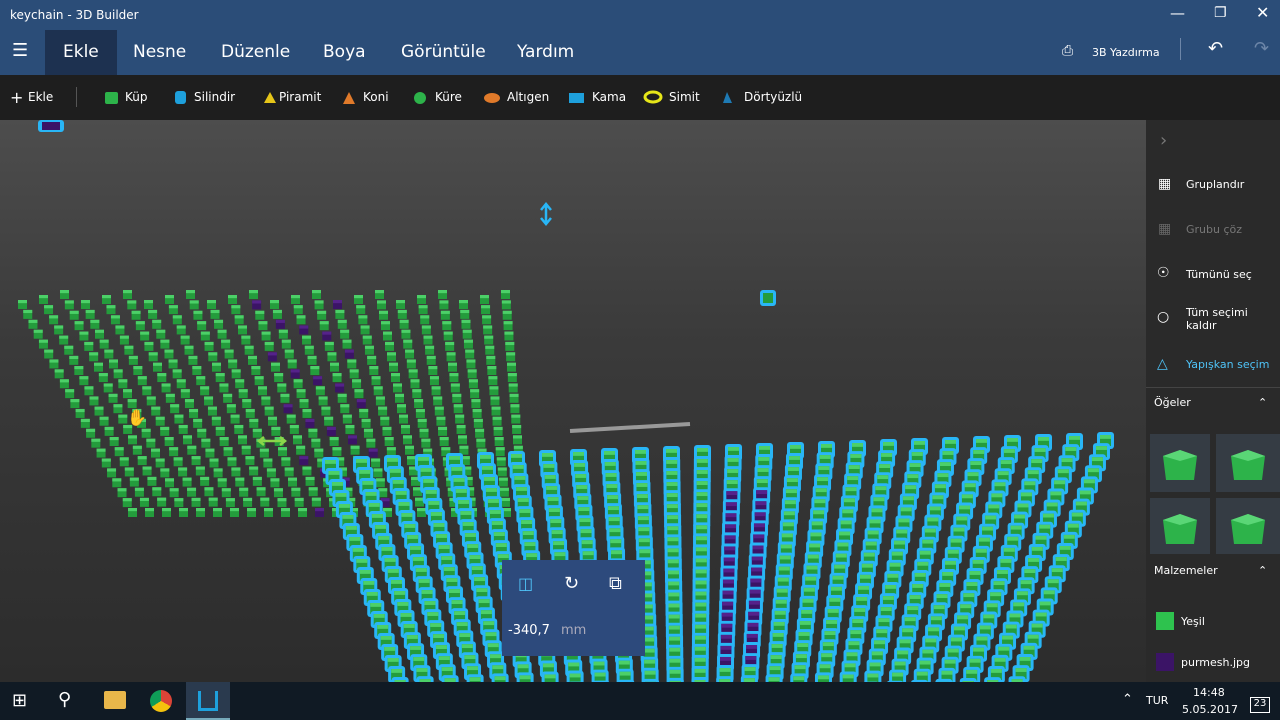 The height and width of the screenshot is (720, 1280). Describe the element at coordinates (1177, 13) in the screenshot. I see `minimize-button: —` at that location.